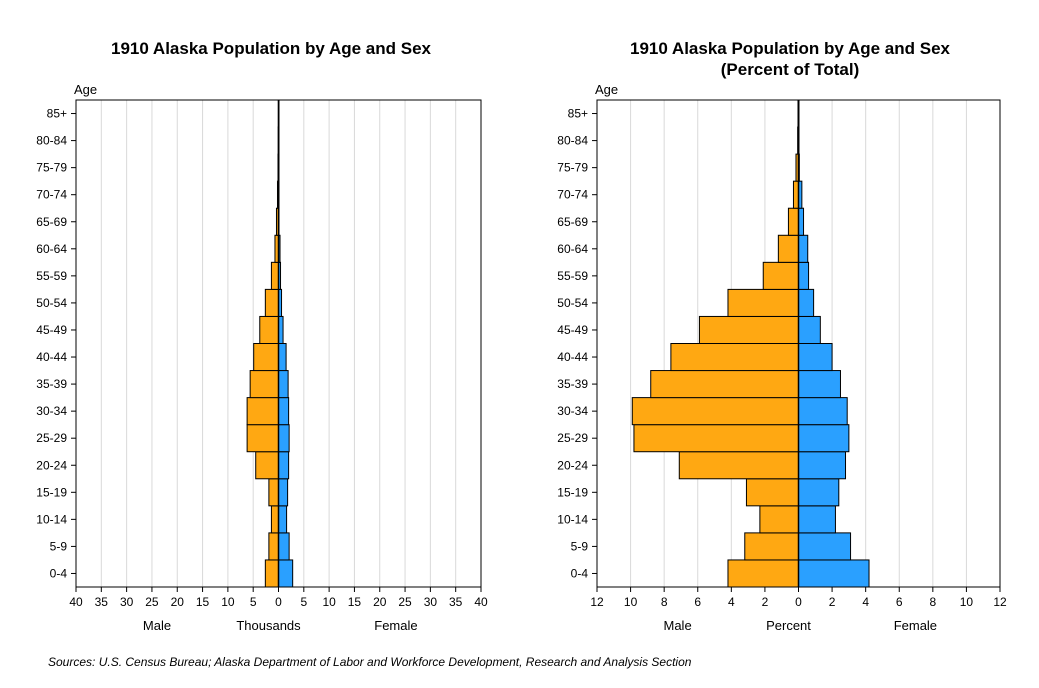  I want to click on chart2-x-tick-label: 8, so click(664, 602).